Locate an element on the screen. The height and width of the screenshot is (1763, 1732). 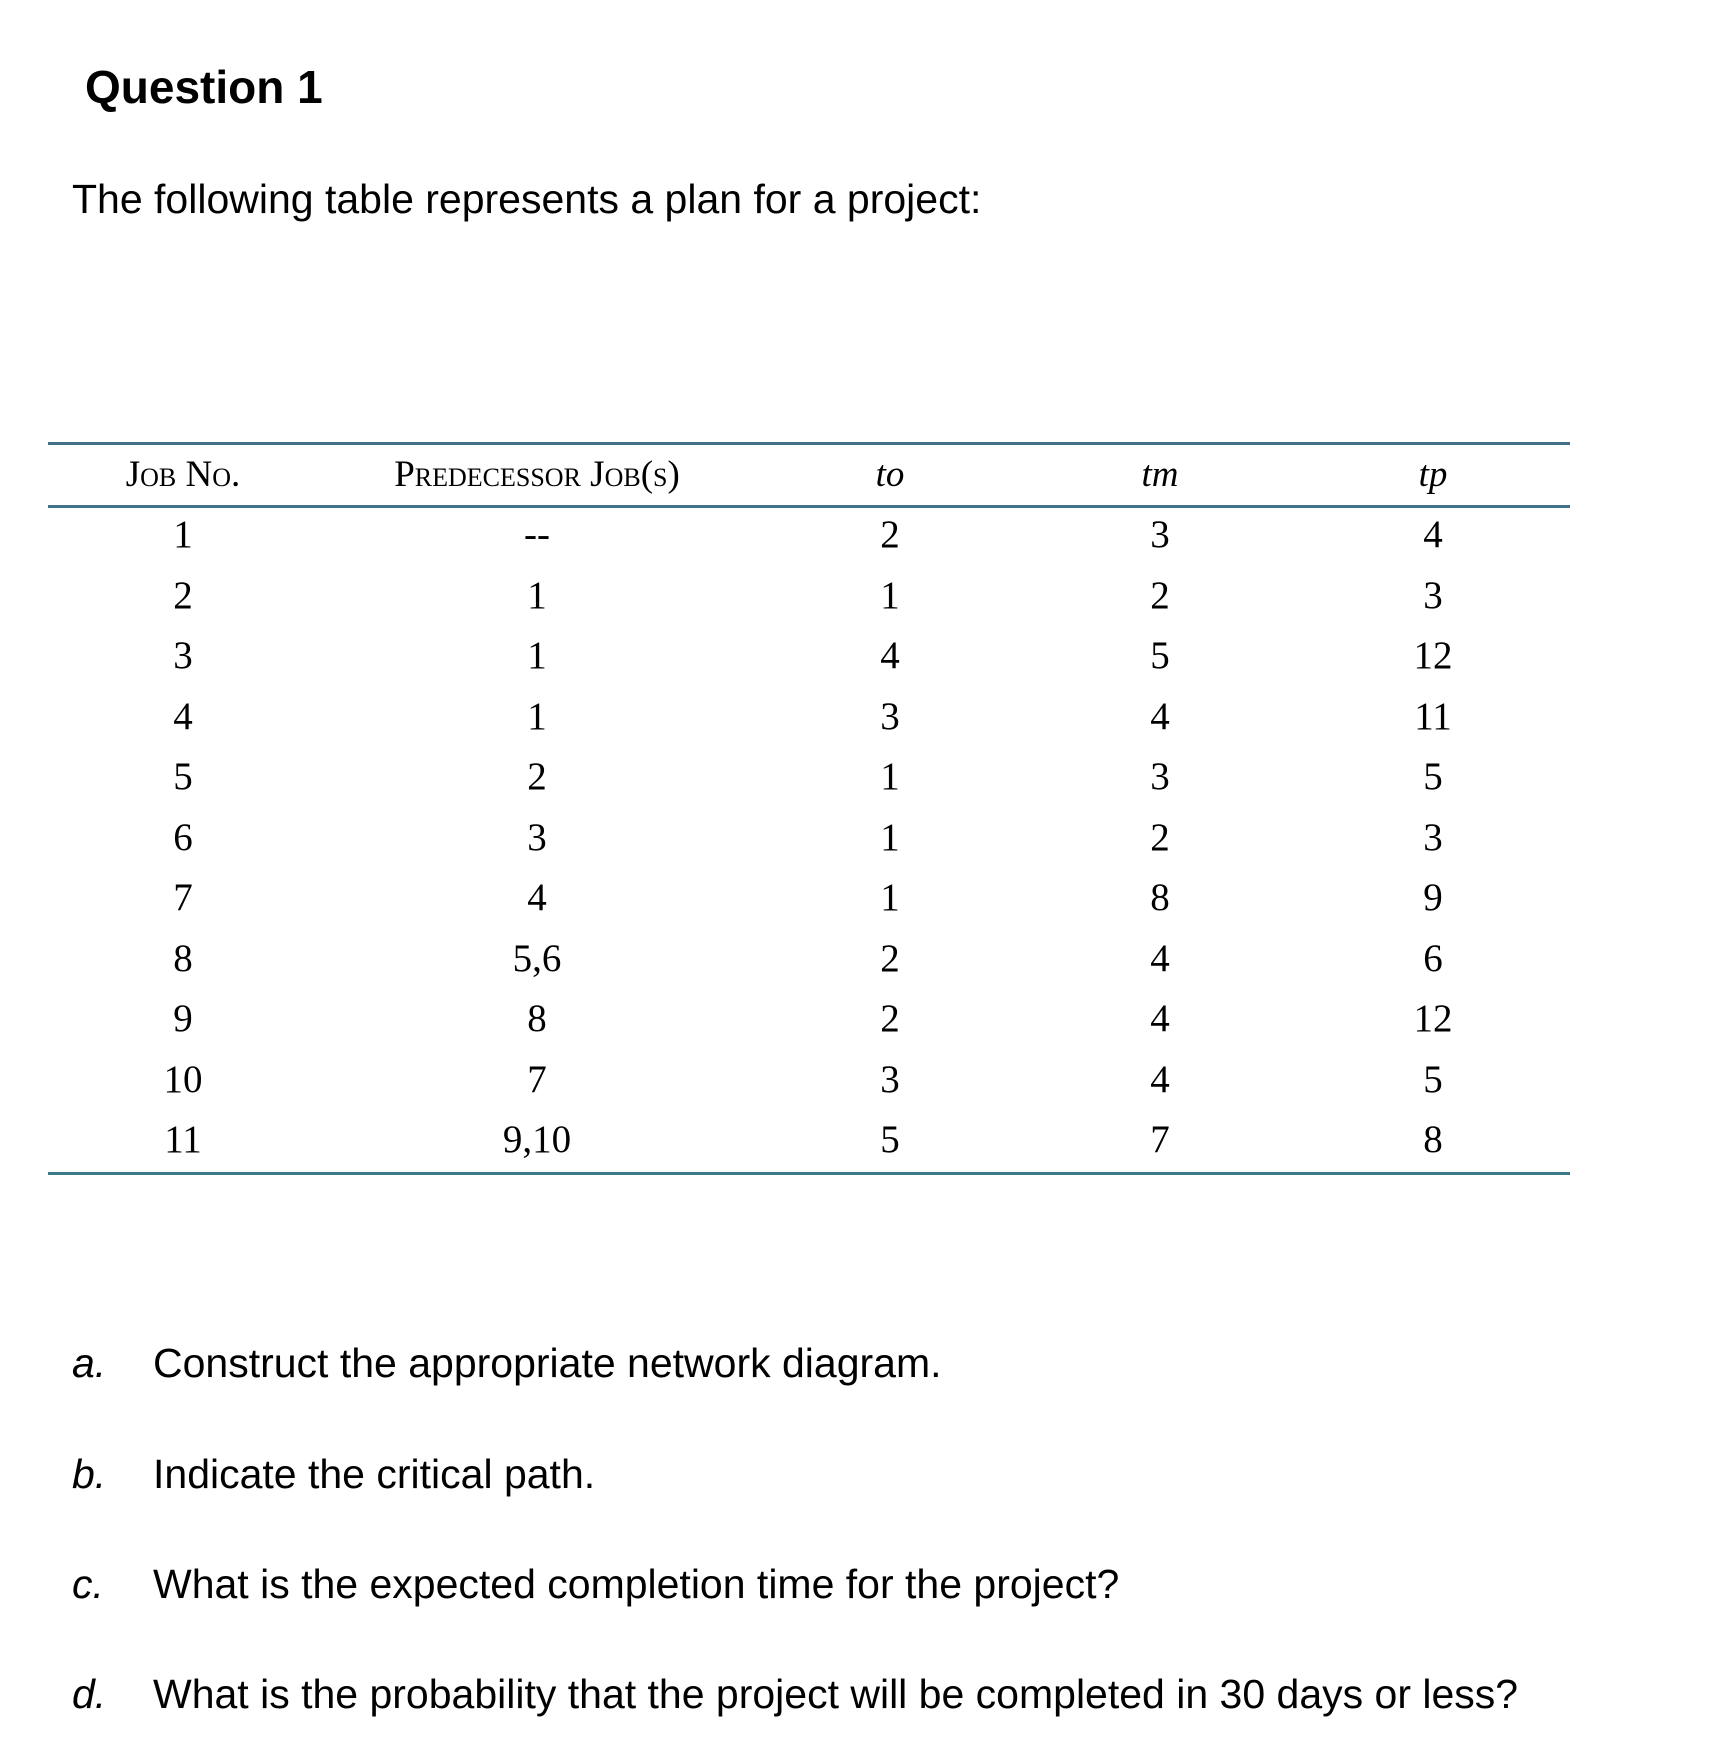
table-row: 11 9,10 5 7 8 is located at coordinates (866, 1140).